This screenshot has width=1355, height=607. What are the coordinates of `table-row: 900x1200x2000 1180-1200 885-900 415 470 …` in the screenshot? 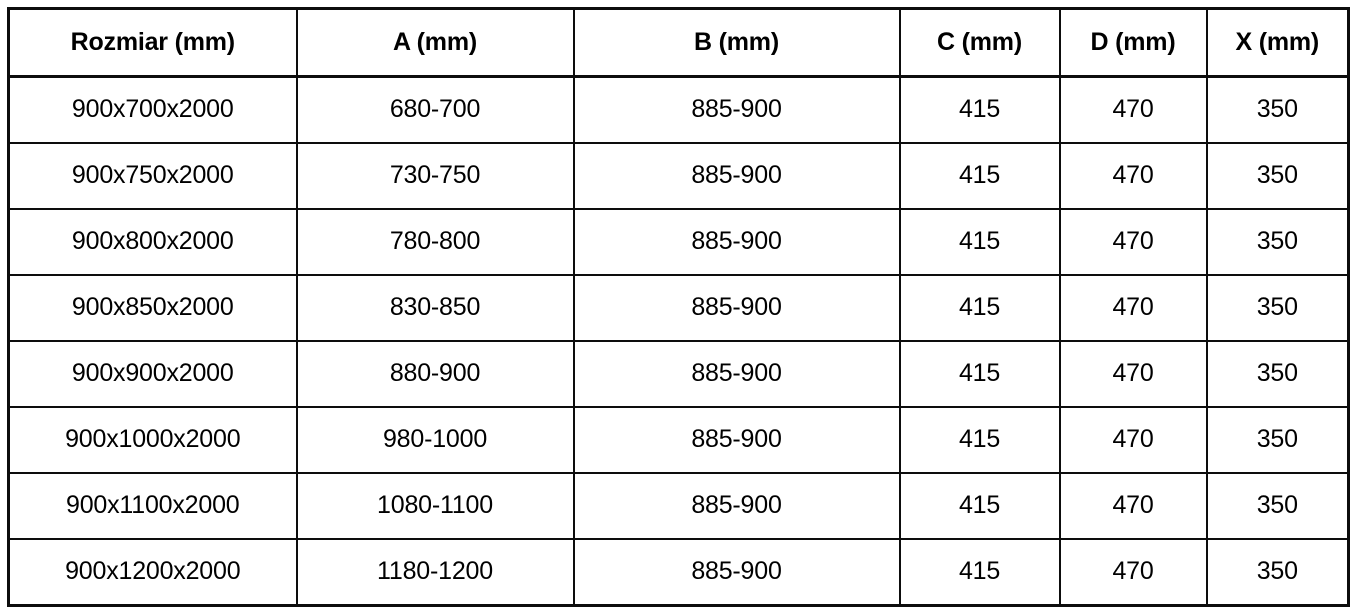 It's located at (678, 572).